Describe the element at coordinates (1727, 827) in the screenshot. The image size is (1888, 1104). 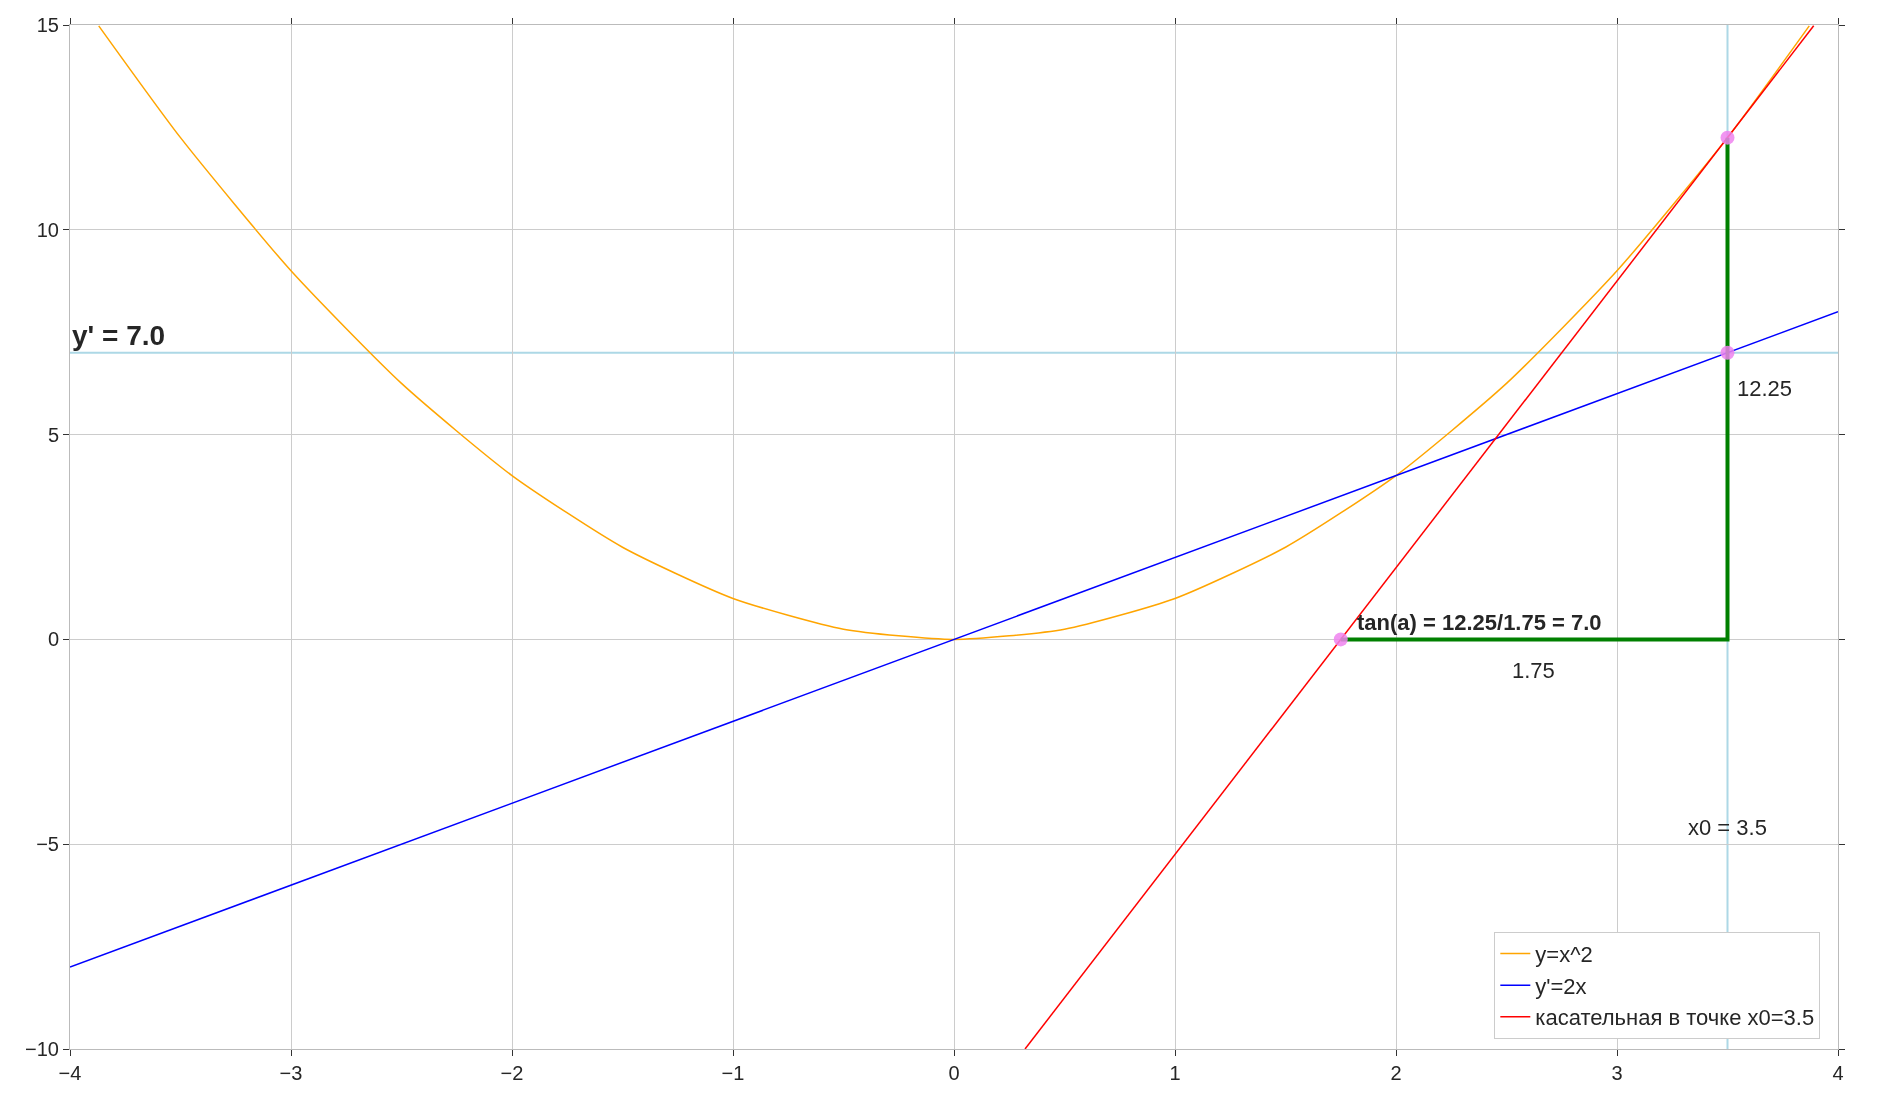
I see `ref-line-label: x0 = 3.5` at that location.